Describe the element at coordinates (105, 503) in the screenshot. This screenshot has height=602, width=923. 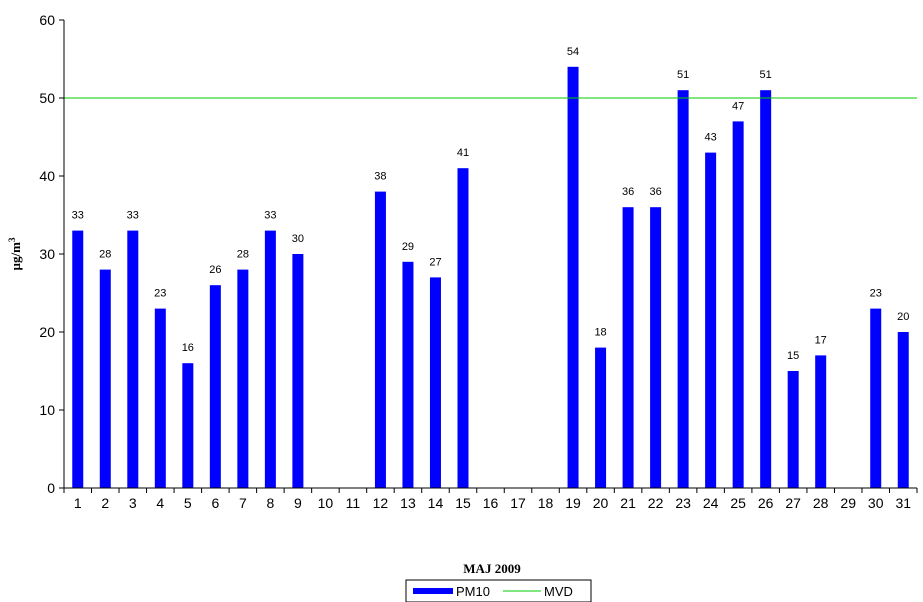
I see `x-tick-label: 2` at that location.